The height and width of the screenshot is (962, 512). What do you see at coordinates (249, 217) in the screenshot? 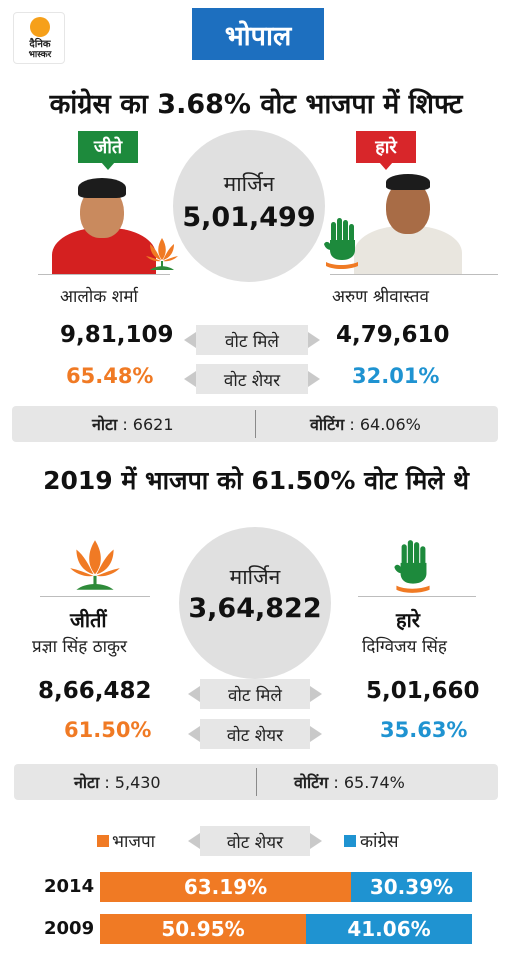
I see `margin-value: 5,01,499` at bounding box center [249, 217].